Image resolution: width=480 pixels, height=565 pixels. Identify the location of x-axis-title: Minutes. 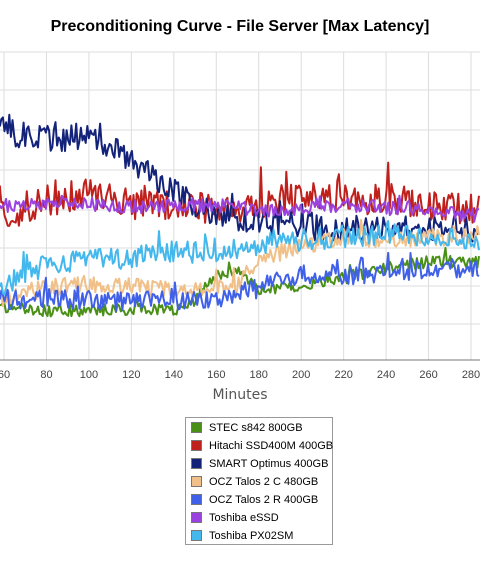
(240, 395).